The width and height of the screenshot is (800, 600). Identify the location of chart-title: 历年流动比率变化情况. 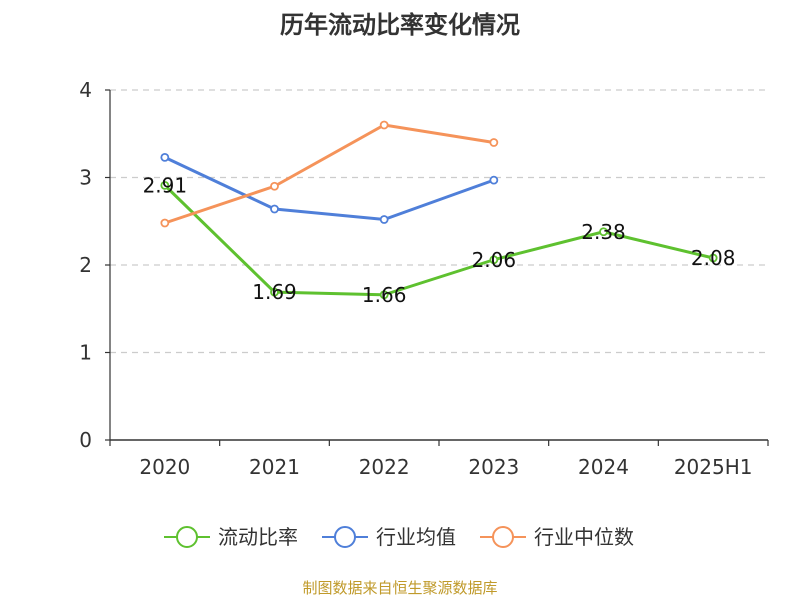
(400, 25).